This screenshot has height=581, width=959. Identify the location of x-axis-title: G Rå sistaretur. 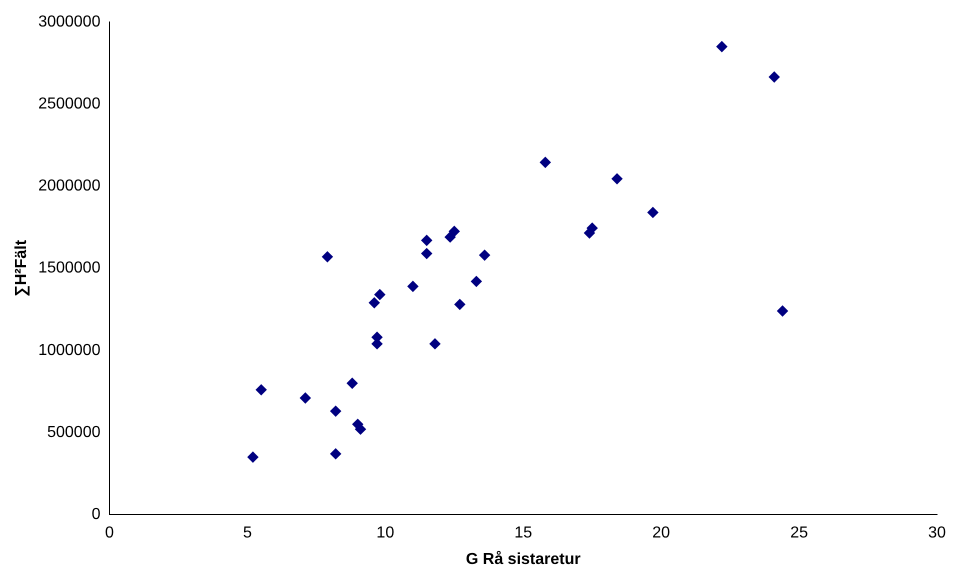
(523, 559).